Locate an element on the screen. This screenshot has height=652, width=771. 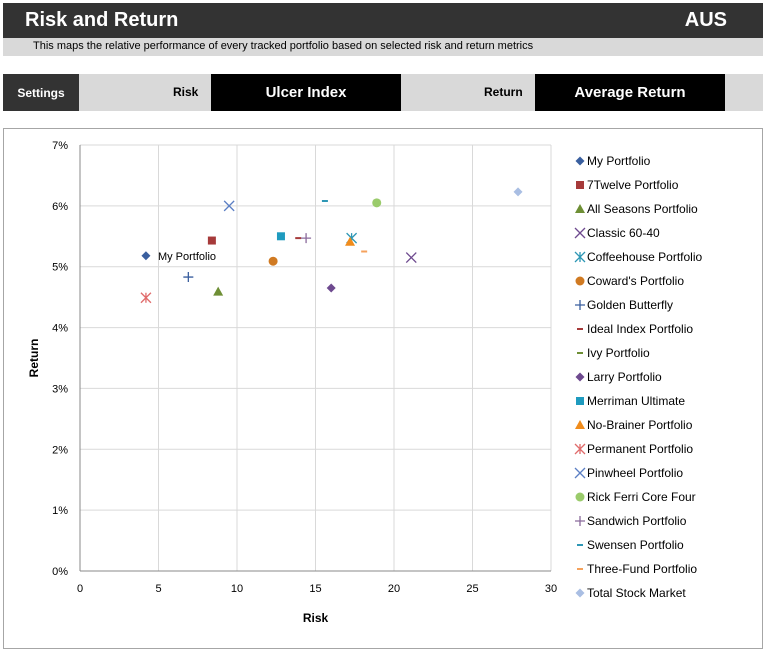
legend-marker-golden-butterfly is located at coordinates (580, 305).